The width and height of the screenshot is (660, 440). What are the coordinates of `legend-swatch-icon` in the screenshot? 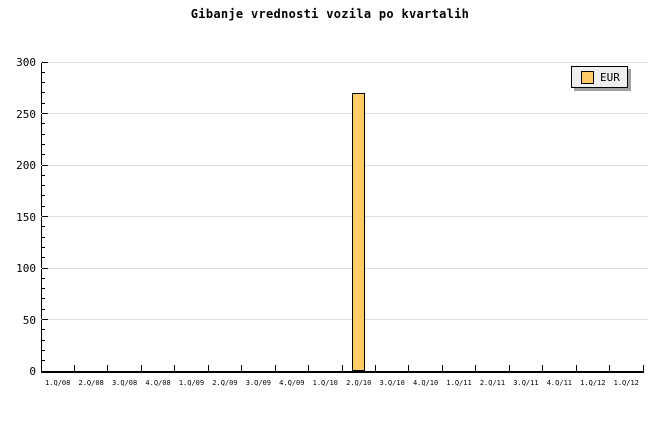 It's located at (587, 77).